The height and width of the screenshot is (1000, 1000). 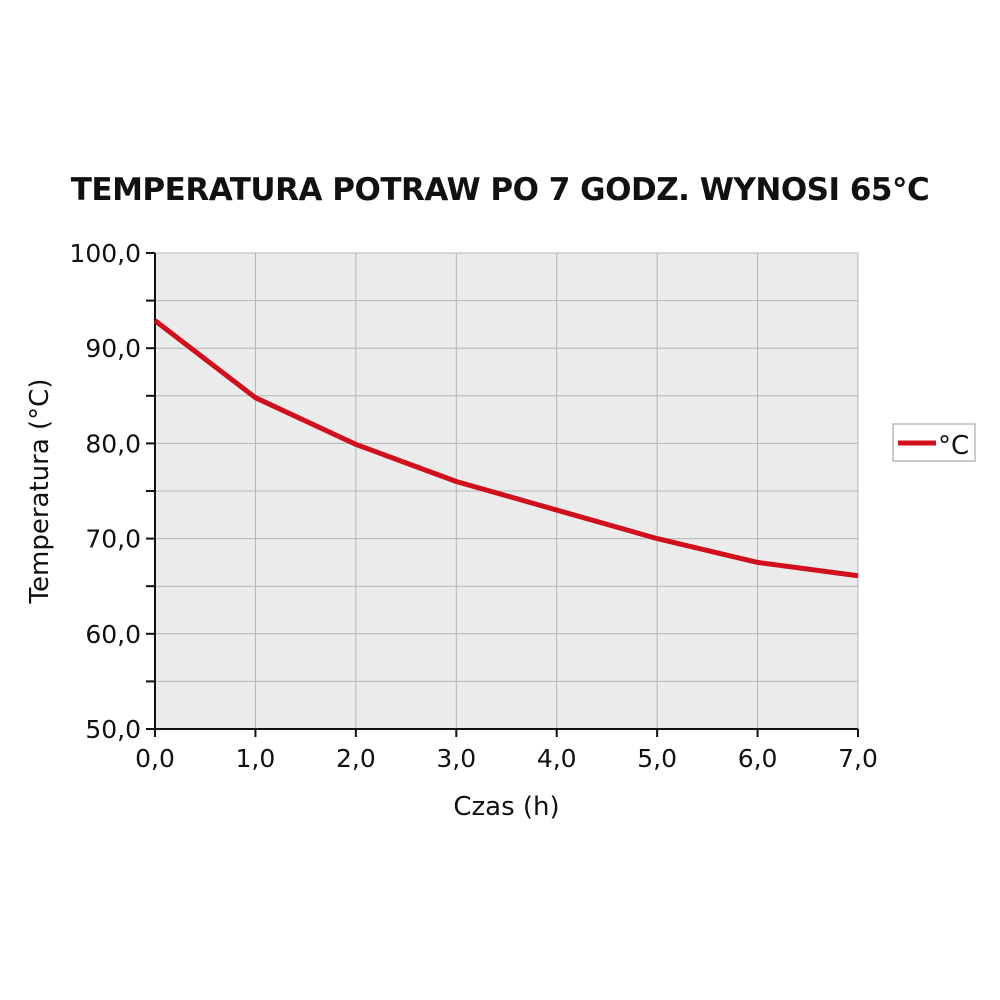 I want to click on x-tick-label: 3,0, so click(x=456, y=758).